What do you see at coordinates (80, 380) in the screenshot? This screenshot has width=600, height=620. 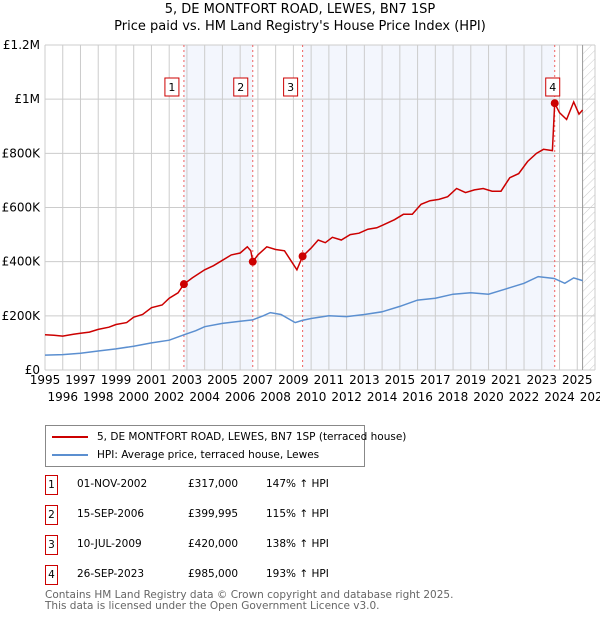 I see `x-tick-label: 1997` at bounding box center [80, 380].